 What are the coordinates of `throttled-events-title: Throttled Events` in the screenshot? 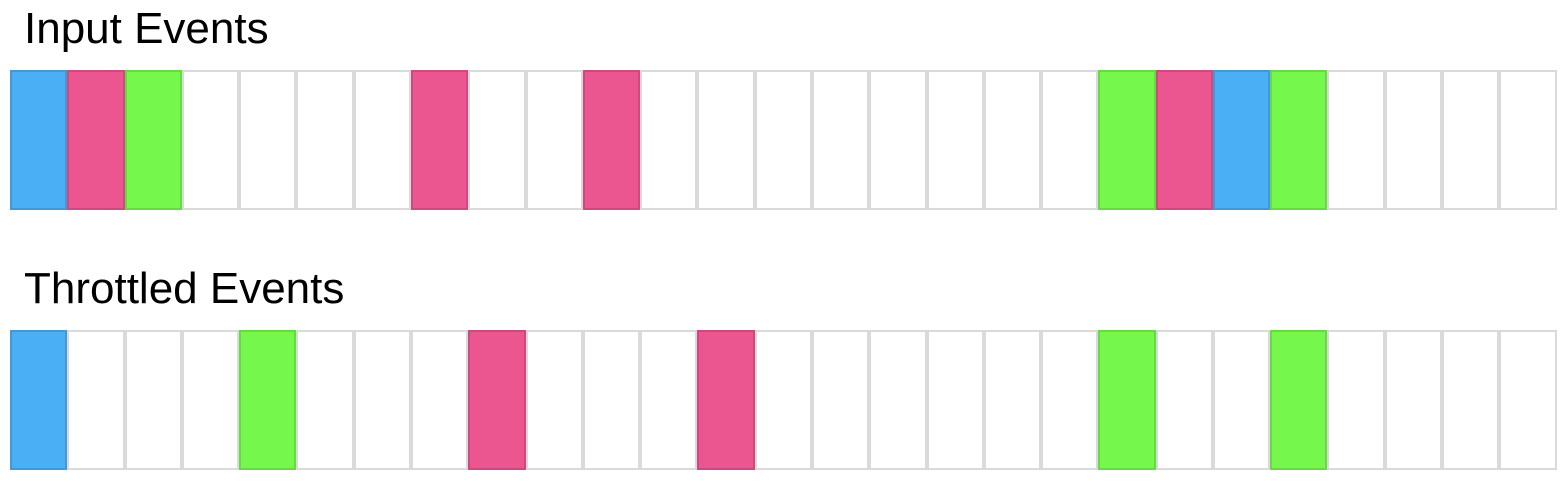 It's located at (184, 288).